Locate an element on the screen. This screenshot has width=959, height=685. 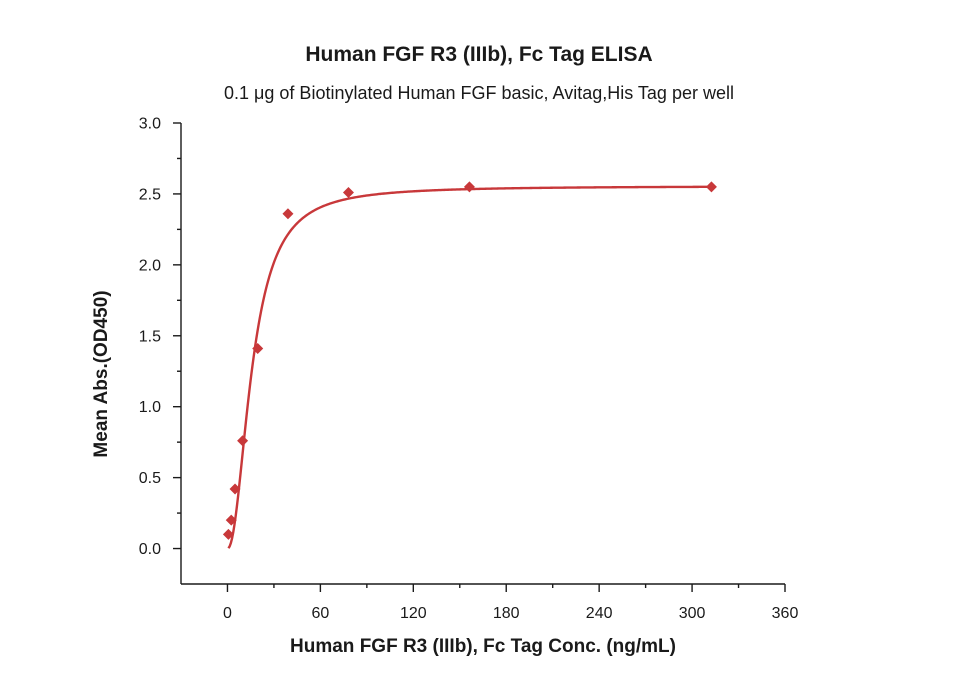
y-axis-ticks: 0.0 0.5 1.0 1.5 2.0 2.5 3.0 is located at coordinates (160, 337).